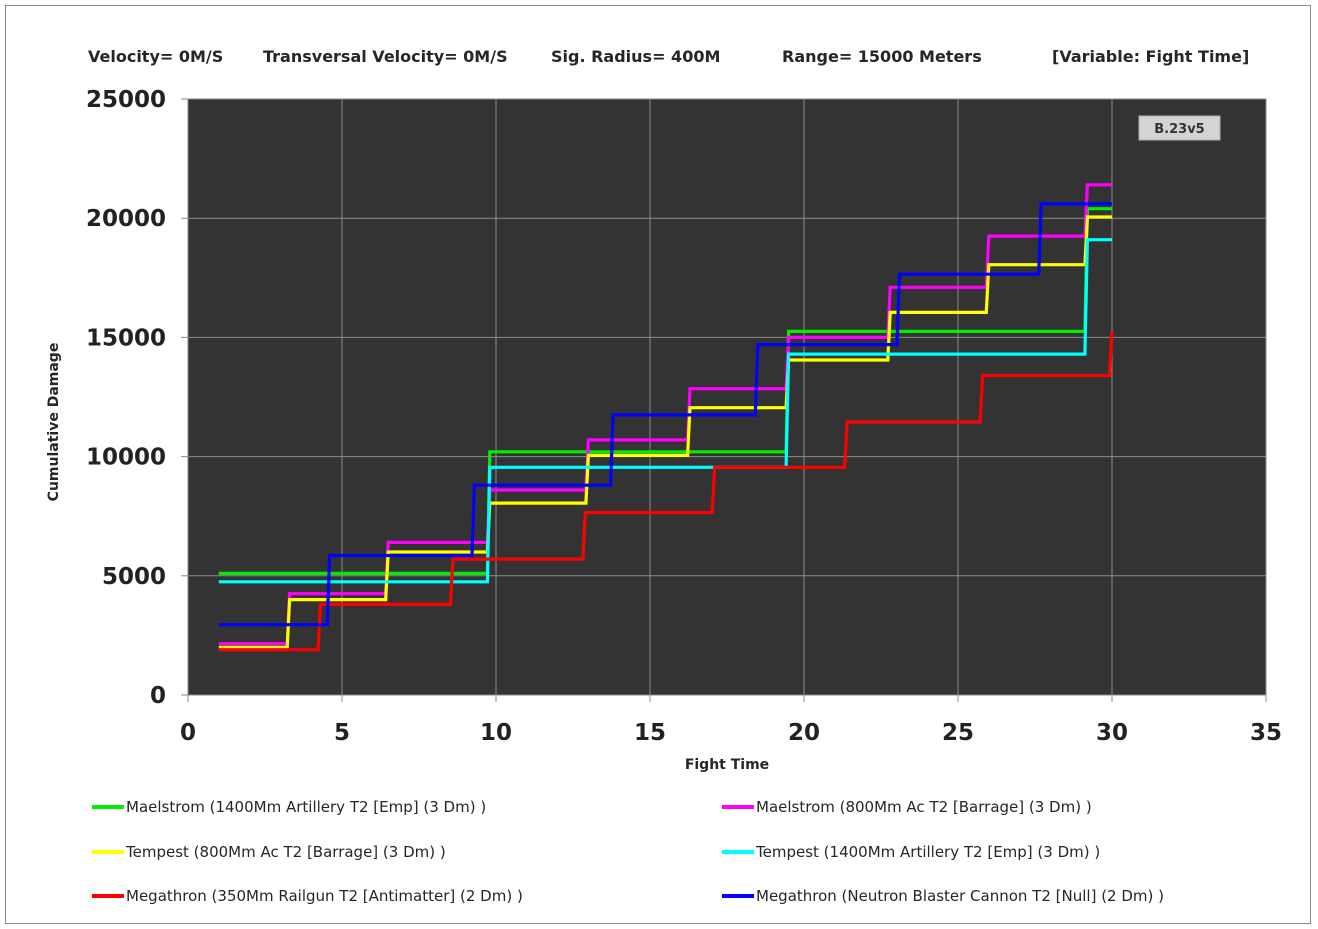 Image resolution: width=1318 pixels, height=929 pixels. What do you see at coordinates (731, 733) in the screenshot?
I see `x-tick-labels: 0 5 10 15 20 25 30 35` at bounding box center [731, 733].